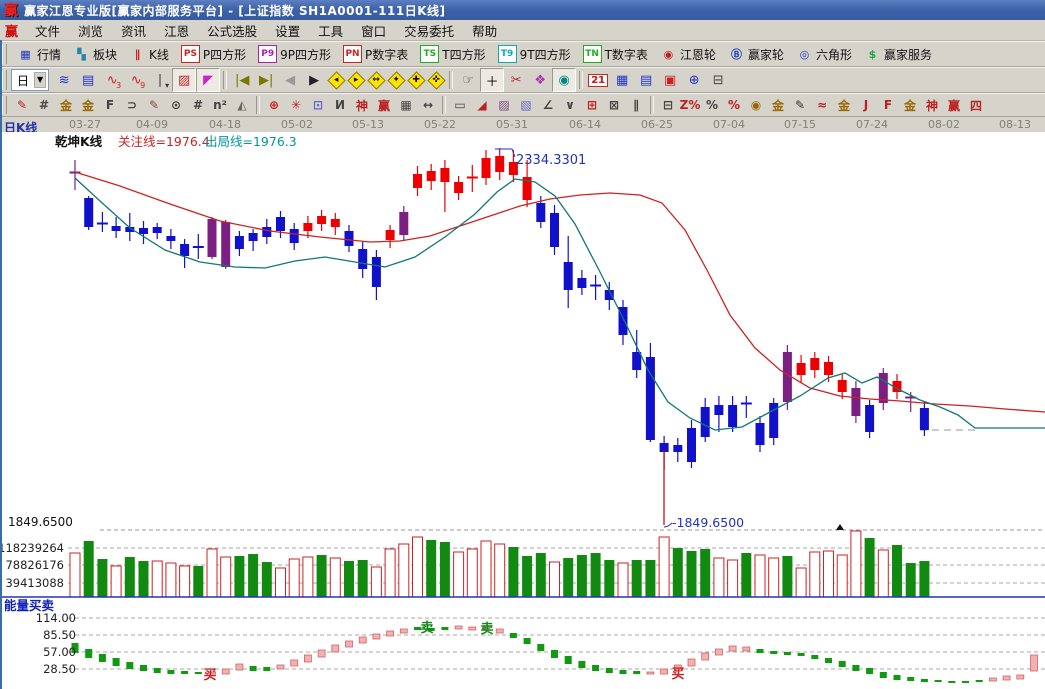  What do you see at coordinates (485, 31) in the screenshot?
I see `menu-item-9: 帮助` at bounding box center [485, 31].